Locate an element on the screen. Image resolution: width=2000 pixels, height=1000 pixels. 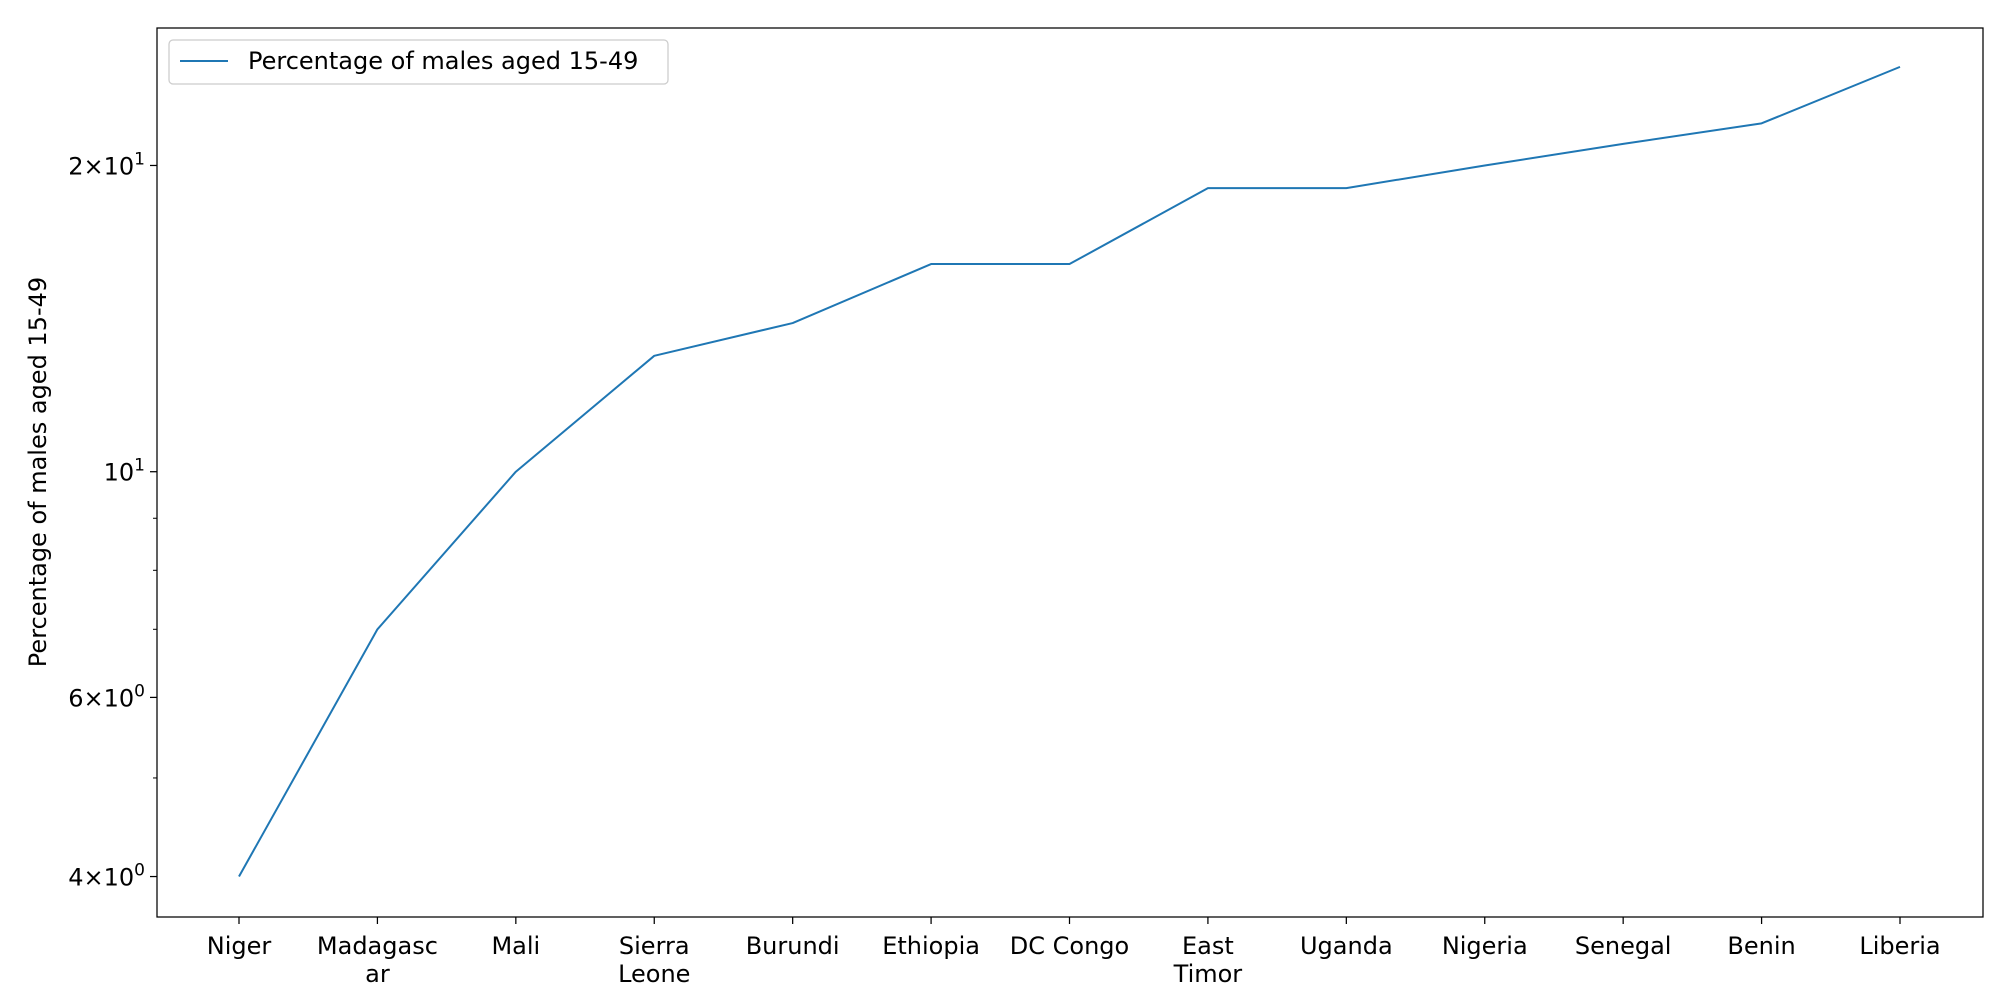
x-tick-label: Sierra Leone is located at coordinates (654, 960).